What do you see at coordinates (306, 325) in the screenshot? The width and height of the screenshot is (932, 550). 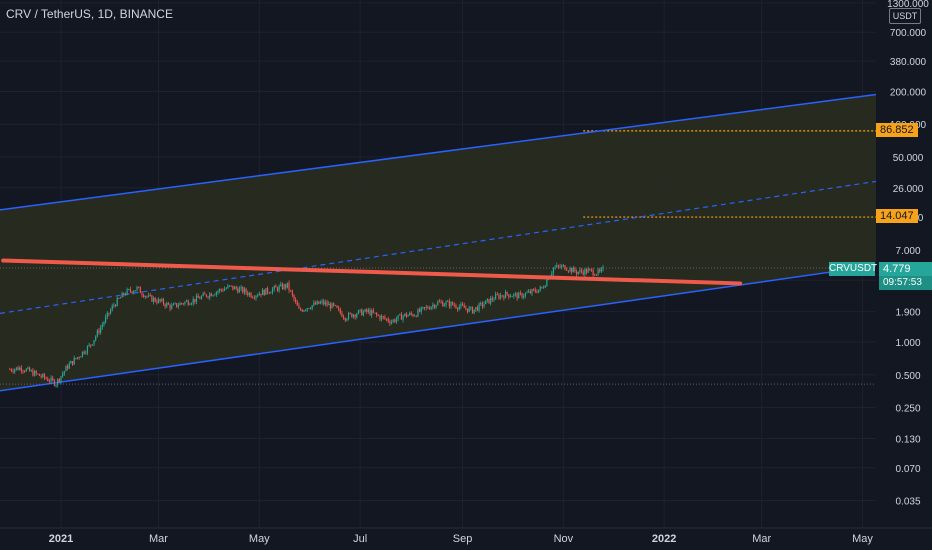 I see `candles` at bounding box center [306, 325].